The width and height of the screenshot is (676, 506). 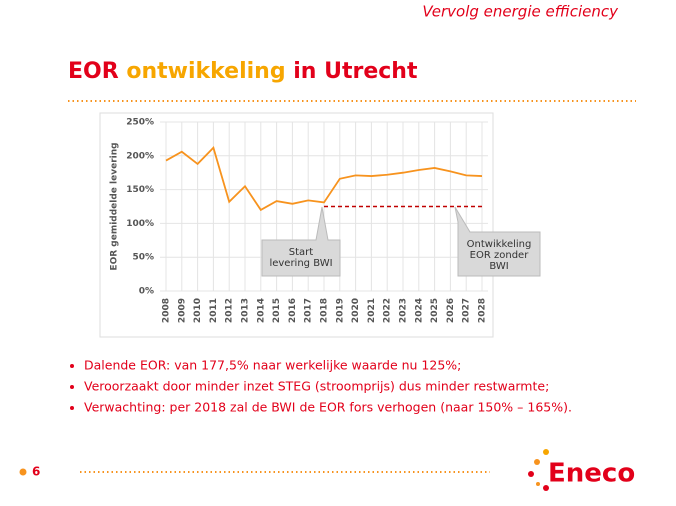 I want to click on logo: Eneco, so click(x=581, y=470).